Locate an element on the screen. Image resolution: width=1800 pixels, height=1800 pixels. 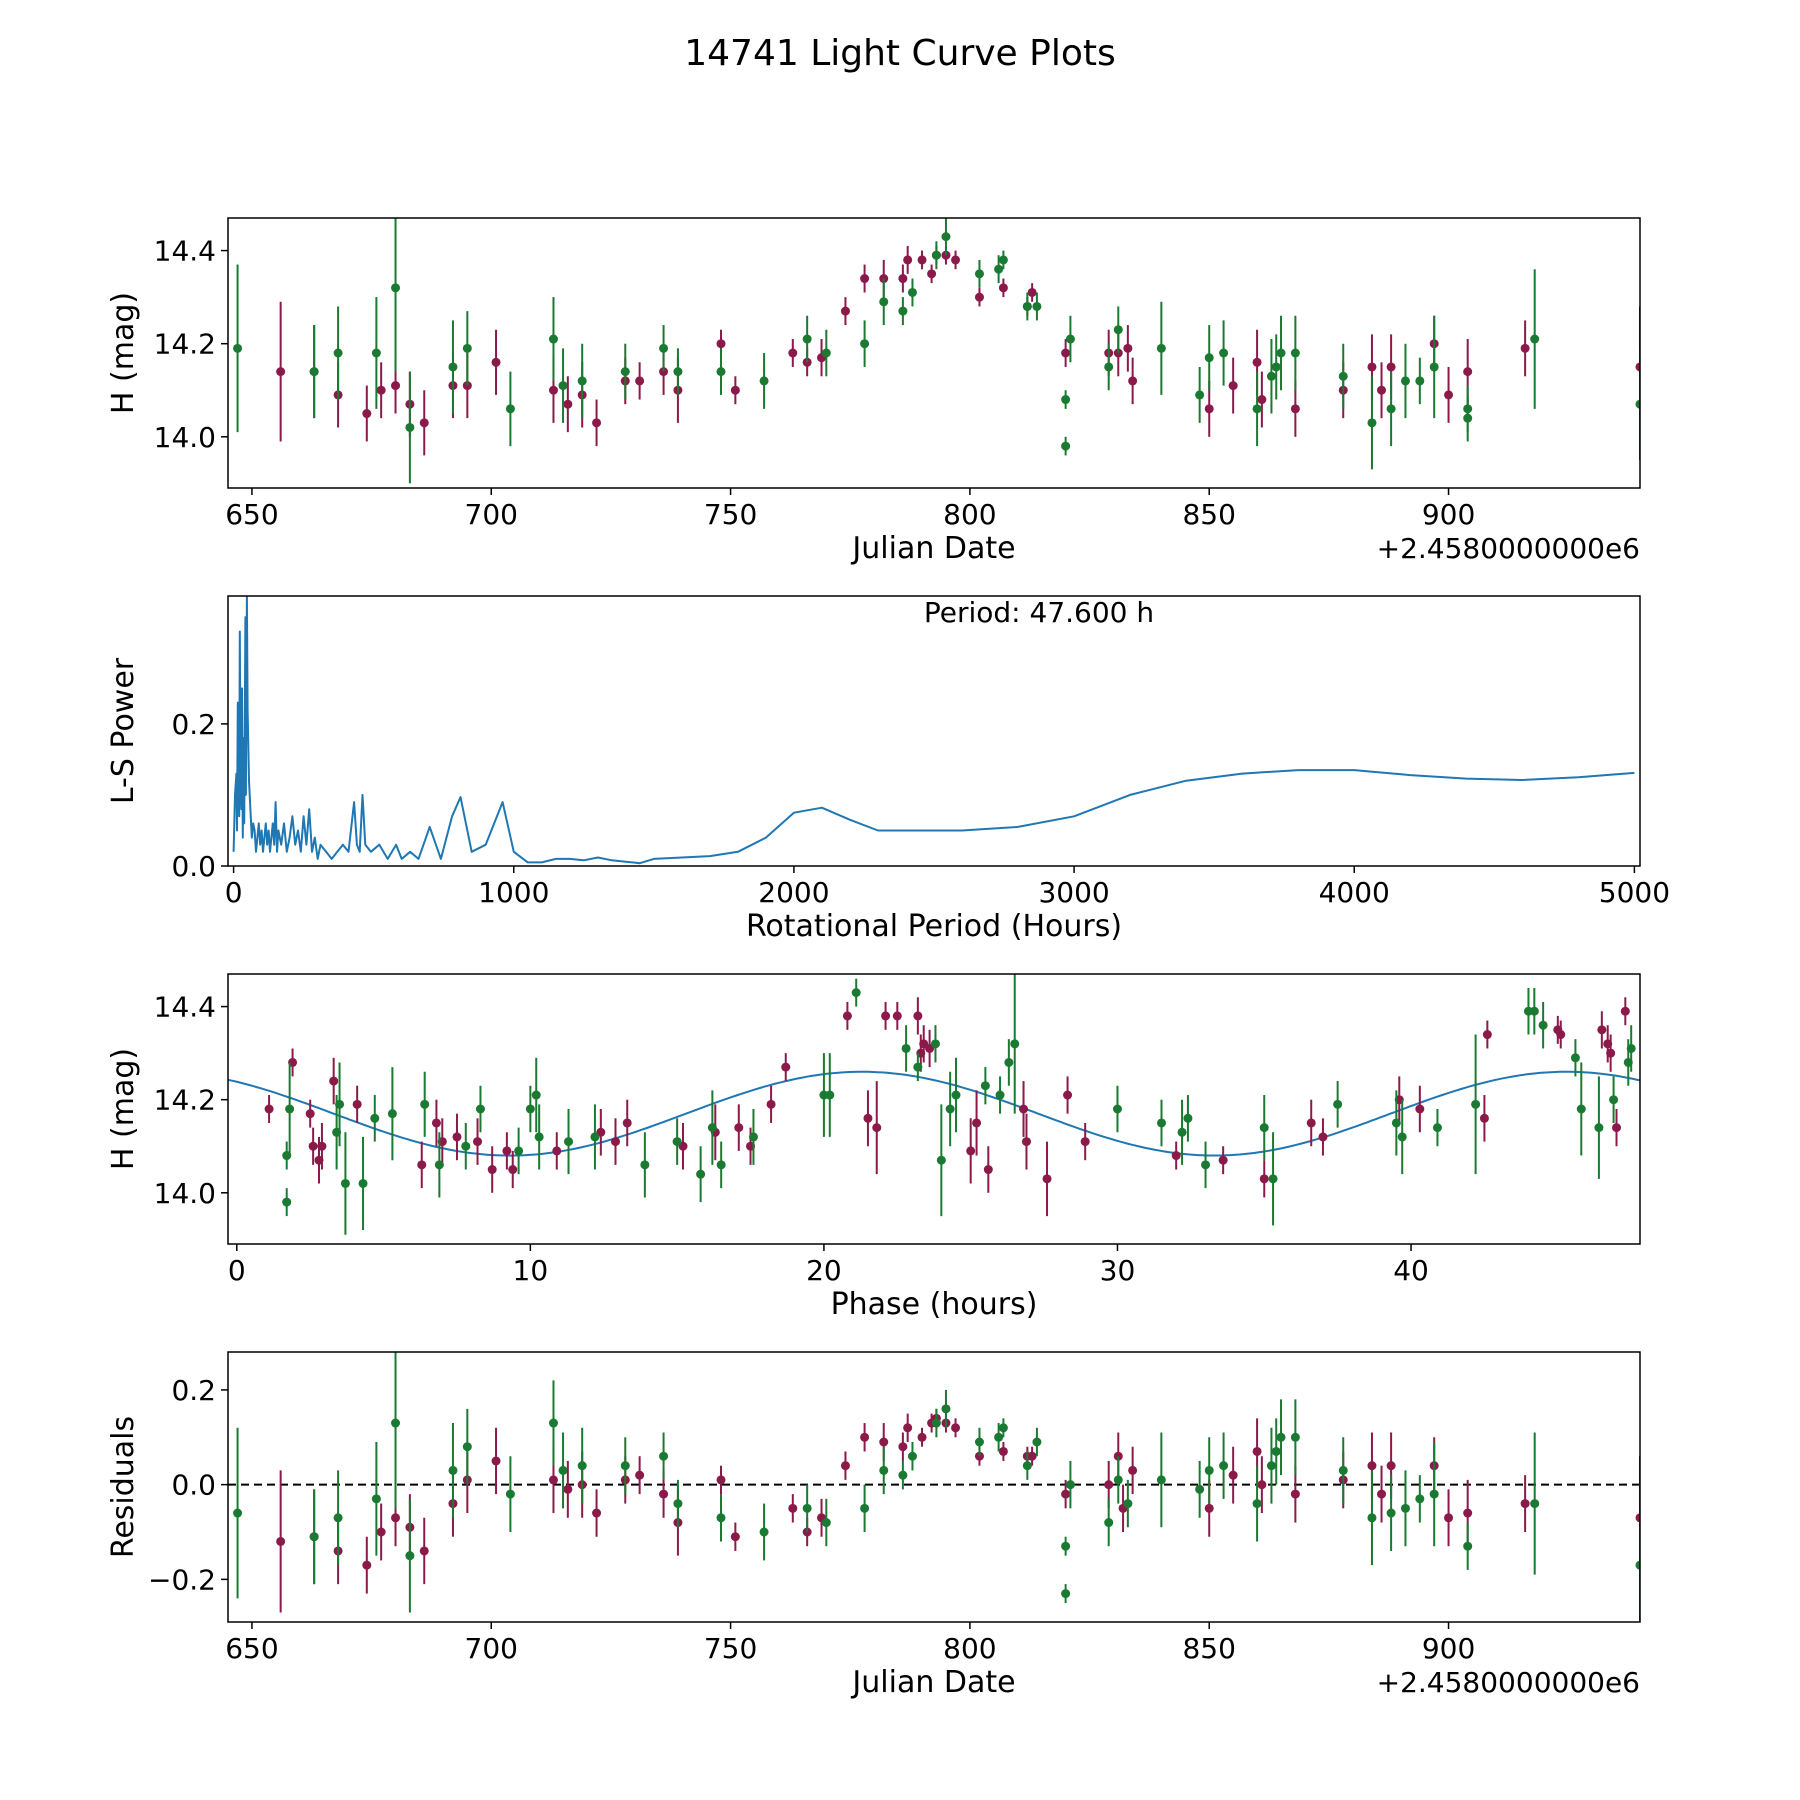
axes-frame is located at coordinates (934, 353).